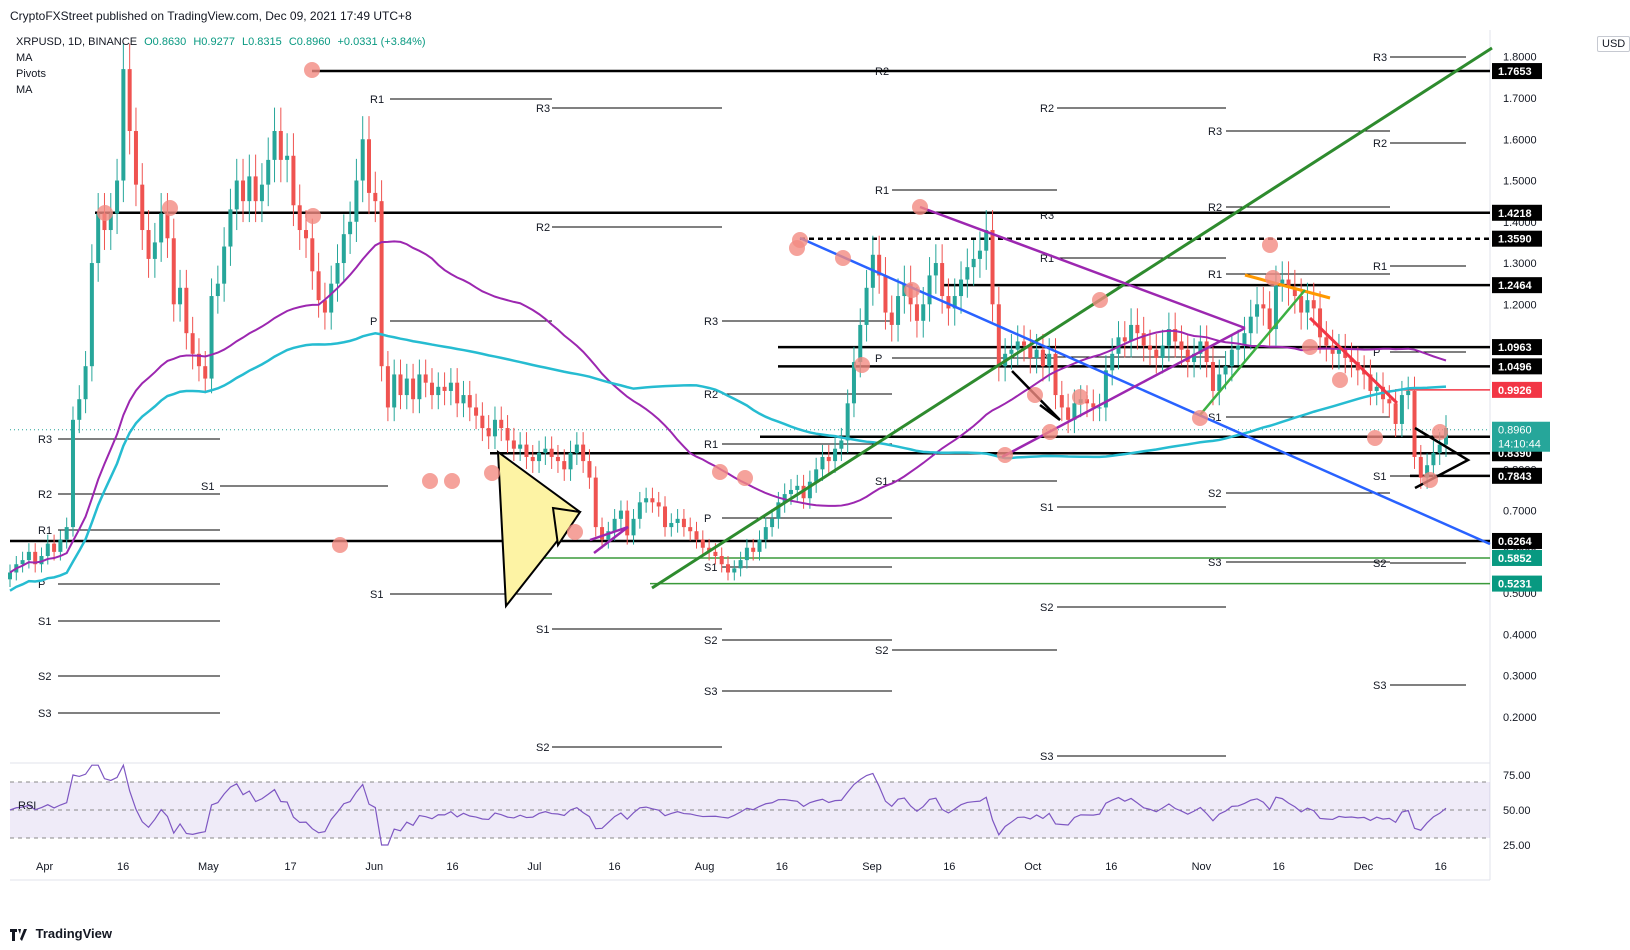  Describe the element at coordinates (27, 806) in the screenshot. I see `rsi-label: RSI` at that location.